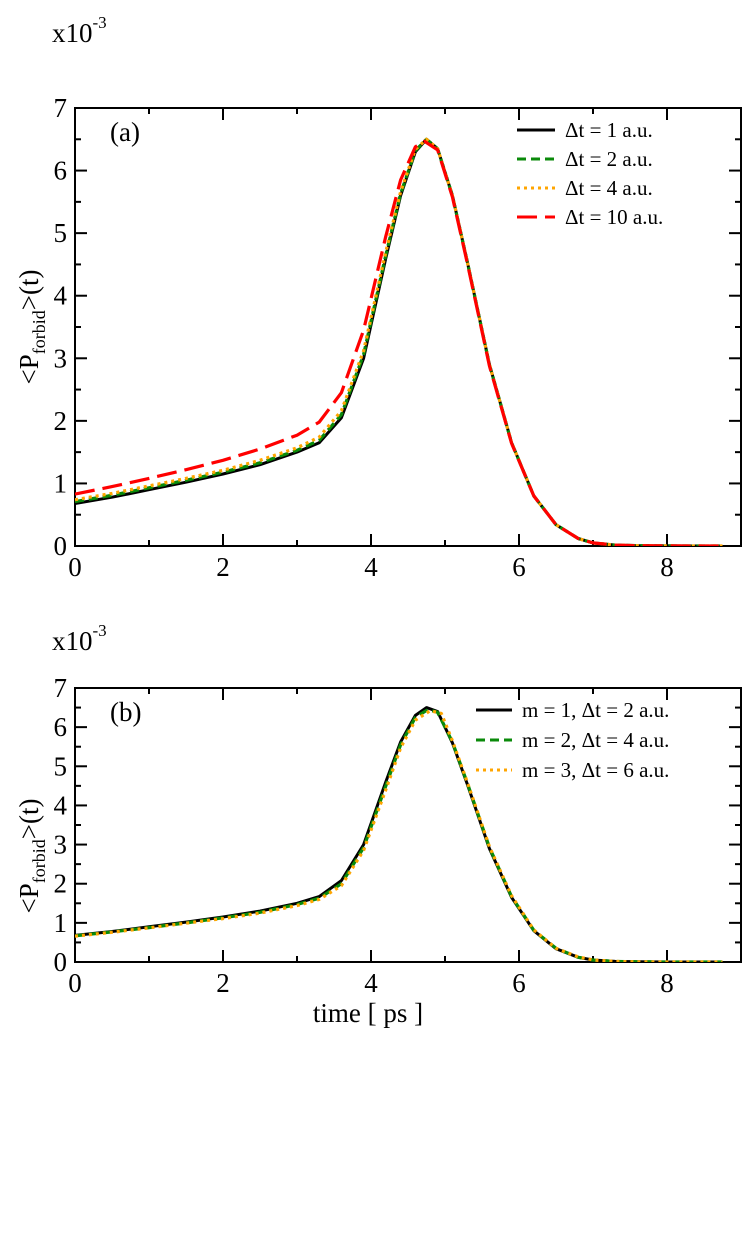  Describe the element at coordinates (609, 159) in the screenshot. I see `legend-label-2: Δt = 2 a.u.` at that location.